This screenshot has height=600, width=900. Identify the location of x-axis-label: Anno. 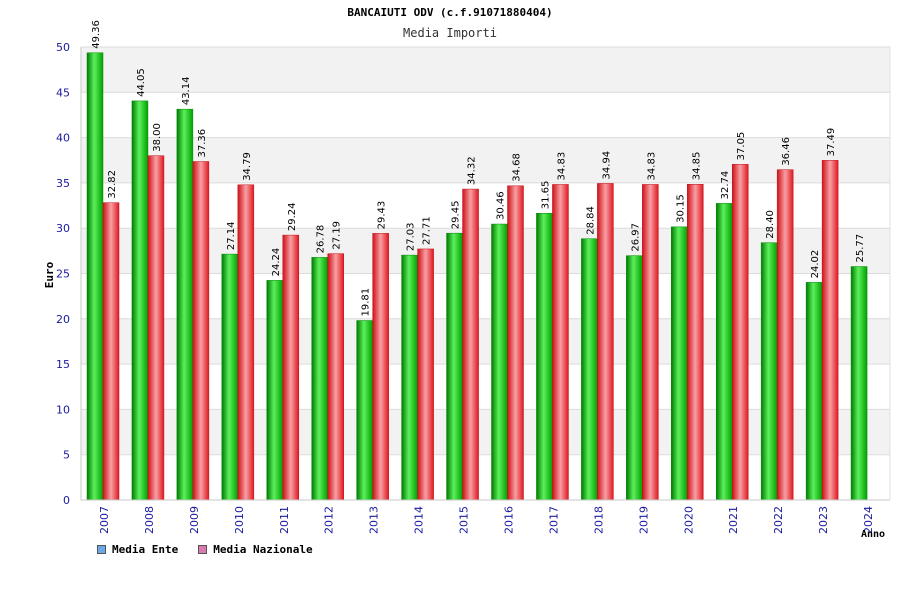
(873, 534).